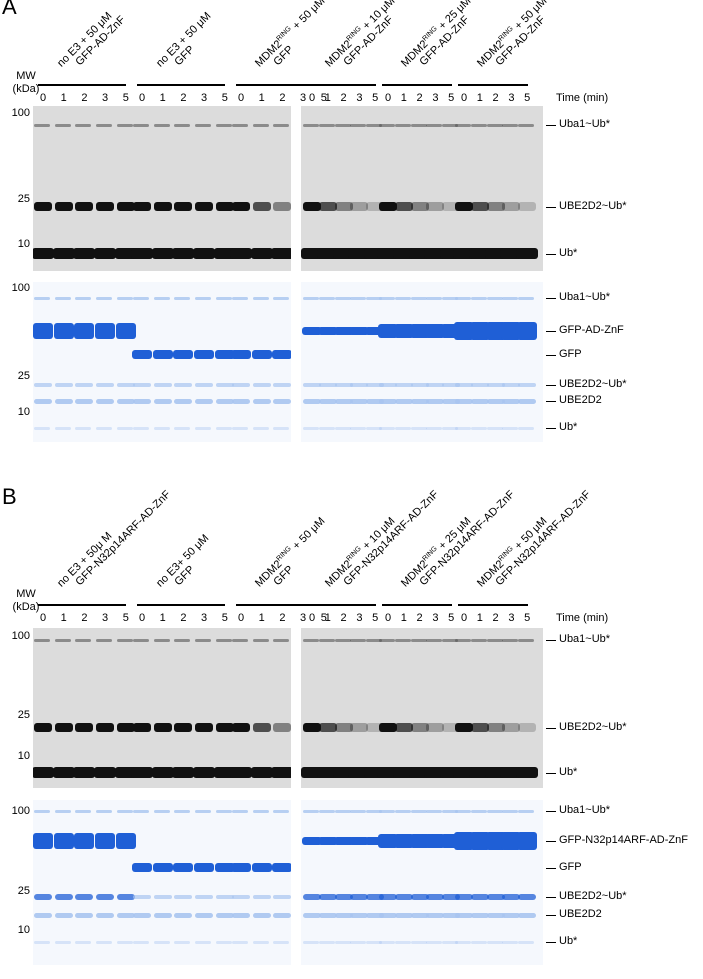 The image size is (703, 979). Describe the element at coordinates (593, 206) in the screenshot. I see `band-label: UBE2D2~Ub*` at that location.